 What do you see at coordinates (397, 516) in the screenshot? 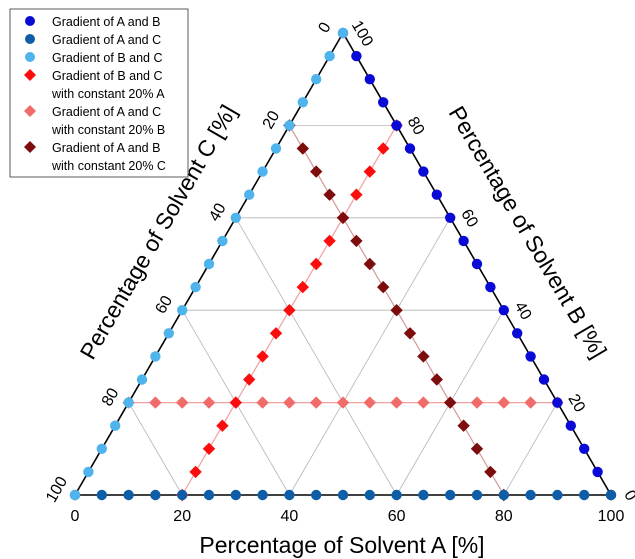
I see `tick-label-a: 60` at bounding box center [397, 516].